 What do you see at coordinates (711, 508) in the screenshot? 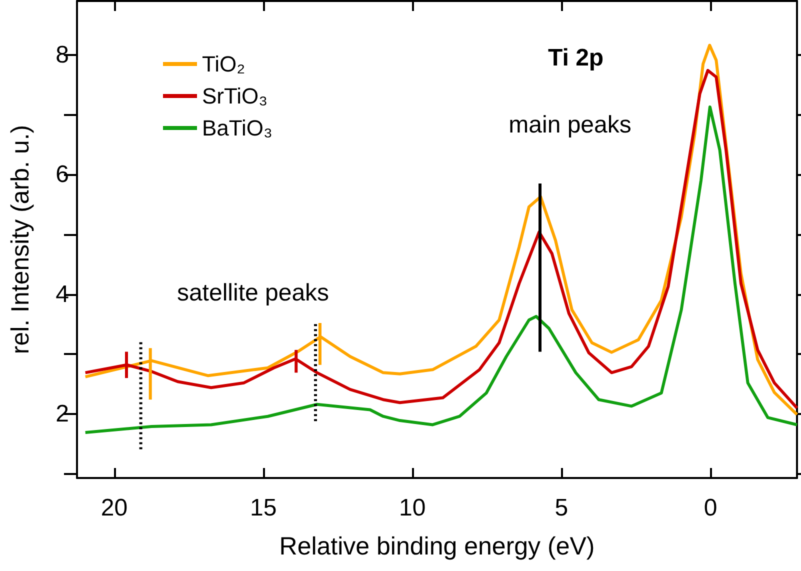
I see `x-tick-label: 0` at bounding box center [711, 508].